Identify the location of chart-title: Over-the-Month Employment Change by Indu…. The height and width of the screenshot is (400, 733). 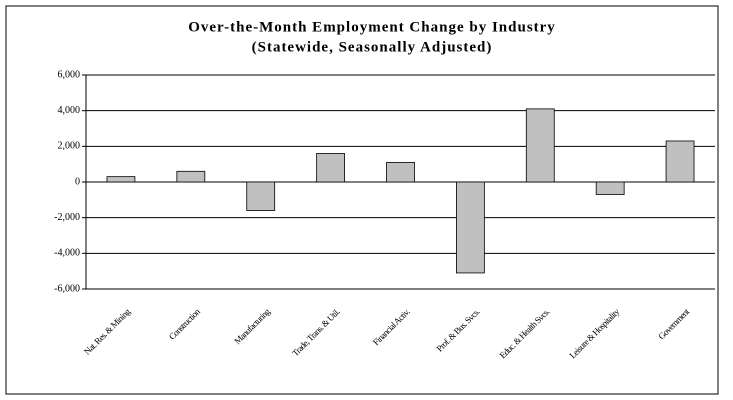
(372, 27).